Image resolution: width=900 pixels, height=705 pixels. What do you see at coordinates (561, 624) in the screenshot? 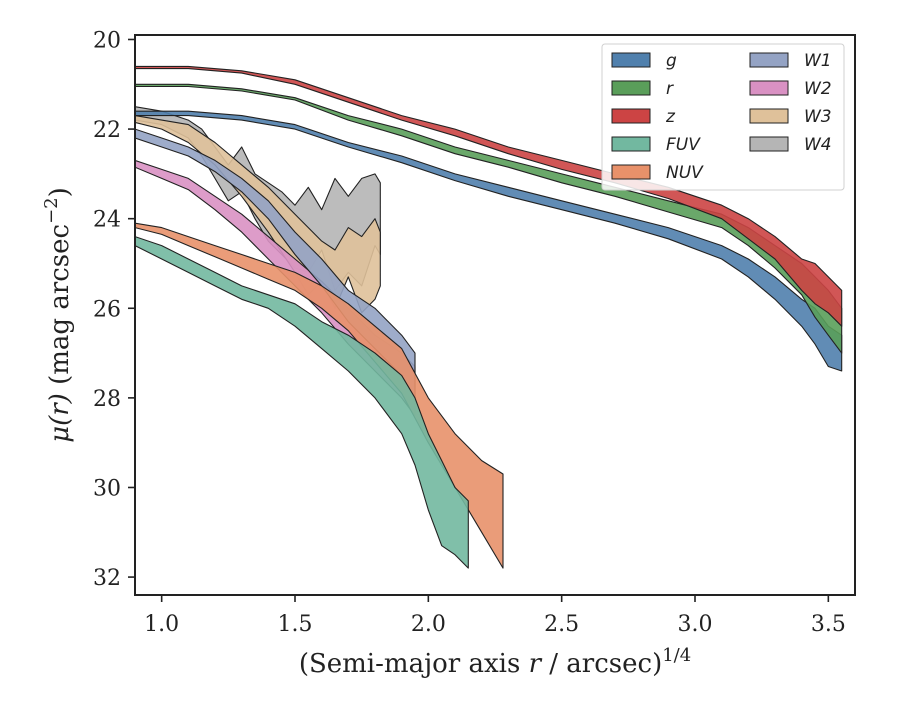
I see `x-tick-label: 2.5` at bounding box center [561, 624].